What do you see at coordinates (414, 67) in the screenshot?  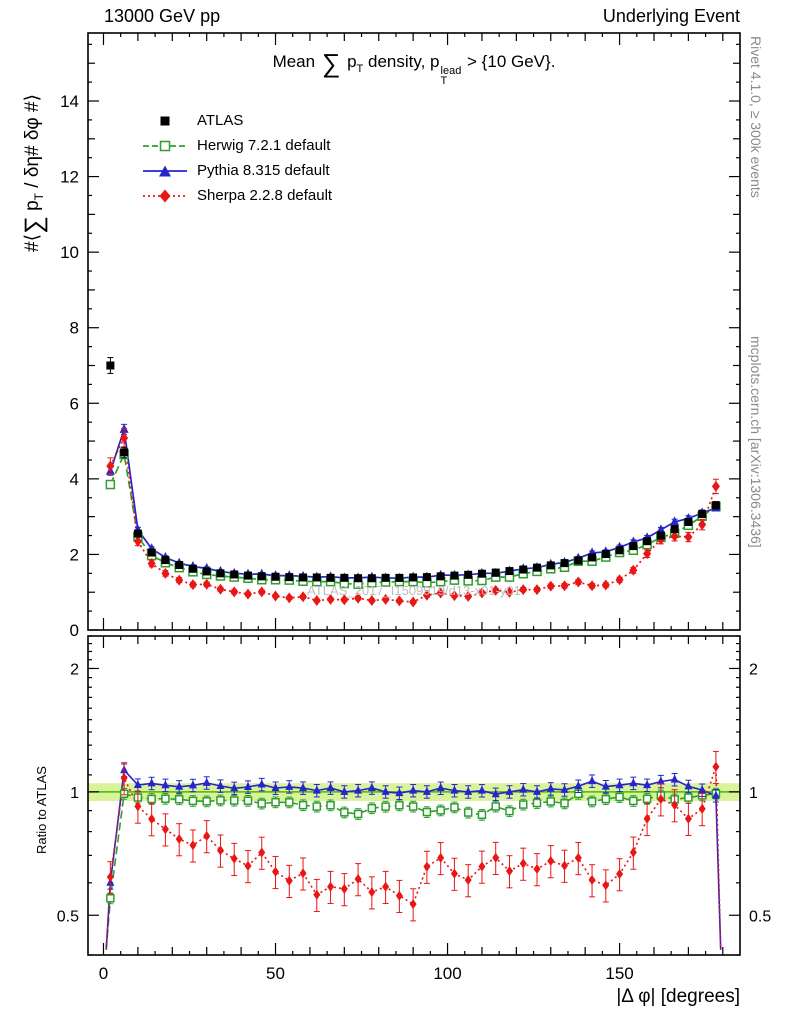 I see `plot-title: Mean ∑ pT density, p lead T > {10 GeV}.` at bounding box center [414, 67].